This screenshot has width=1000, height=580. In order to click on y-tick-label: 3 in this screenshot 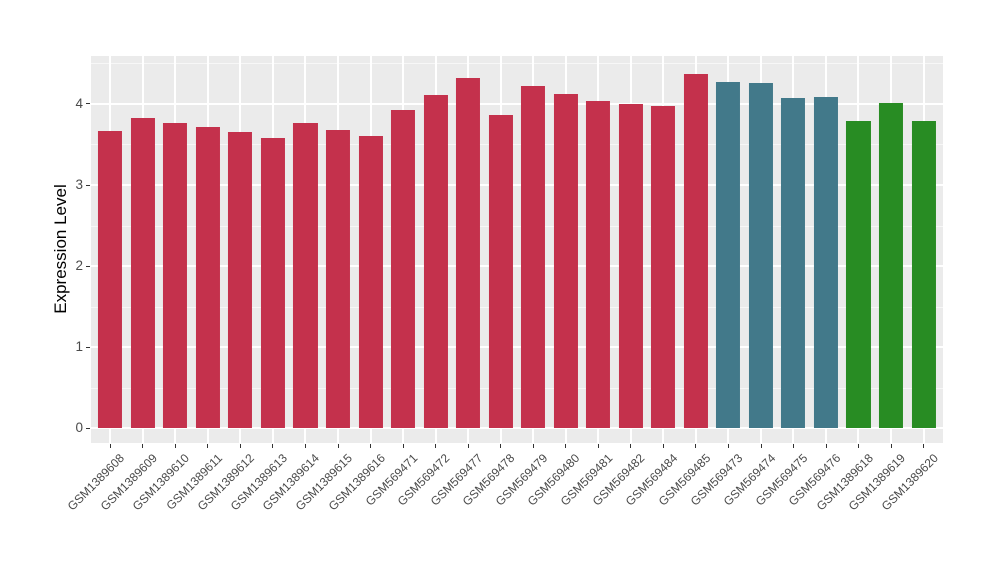, I will do `click(79, 184)`.